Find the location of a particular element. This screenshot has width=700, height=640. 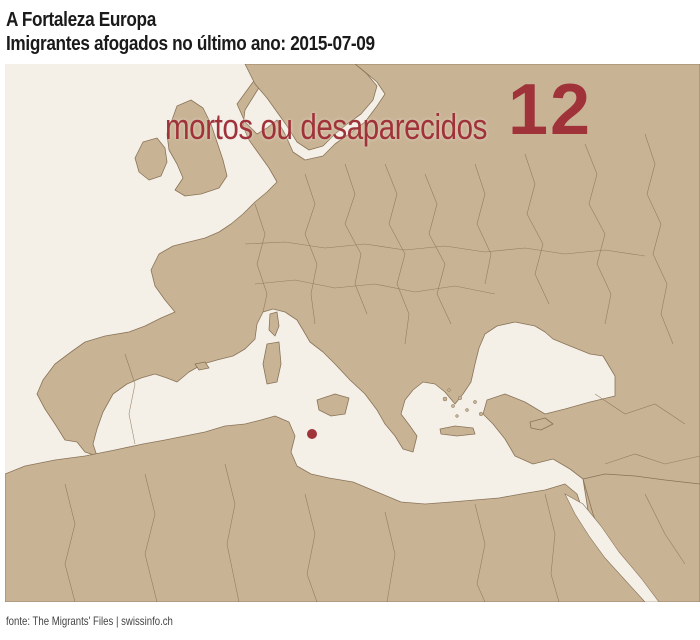

sardinia is located at coordinates (272, 363).